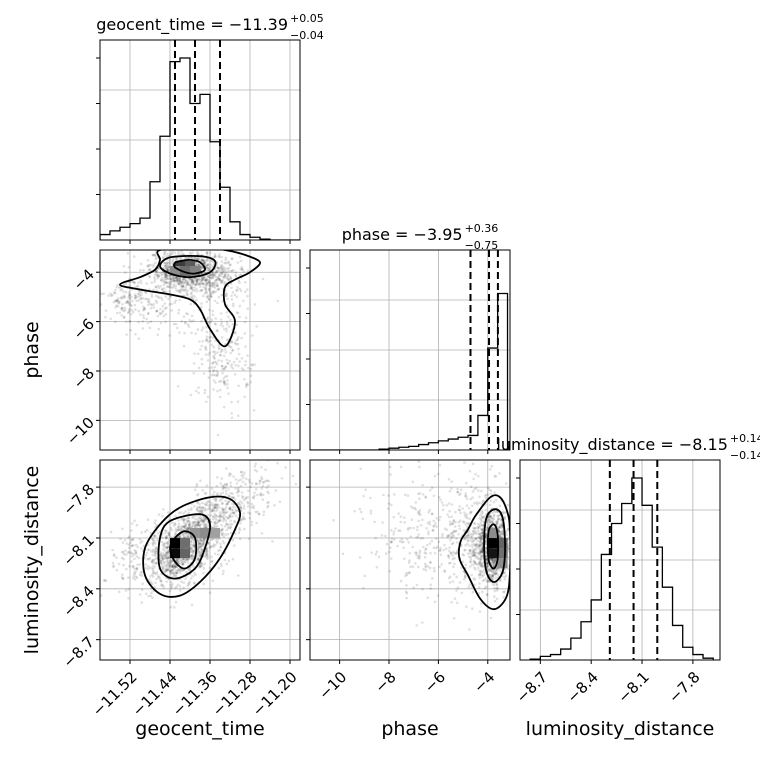  What do you see at coordinates (408, 338) in the screenshot?
I see `hist-panel-phase: phase = −3.95 +0.36−0.75` at bounding box center [408, 338].